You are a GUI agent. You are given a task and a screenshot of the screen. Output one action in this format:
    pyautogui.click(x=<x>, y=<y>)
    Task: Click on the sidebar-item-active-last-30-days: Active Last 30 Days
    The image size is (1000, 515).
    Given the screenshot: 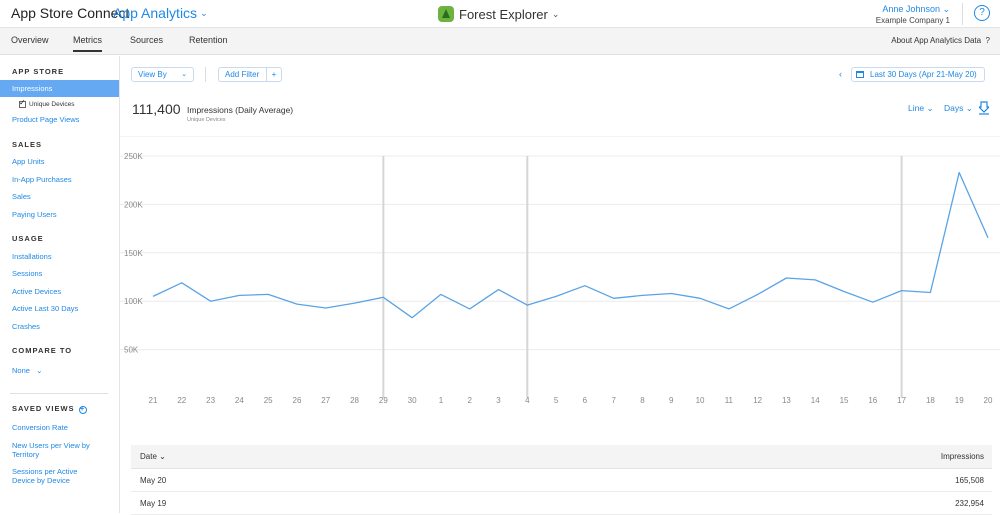 What is the action you would take?
    pyautogui.click(x=45, y=308)
    